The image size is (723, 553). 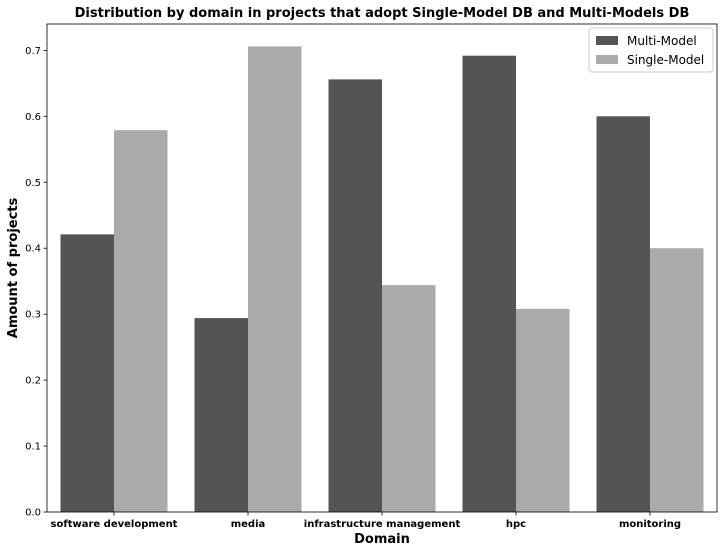 I want to click on x-tick-label: media, so click(x=248, y=524).